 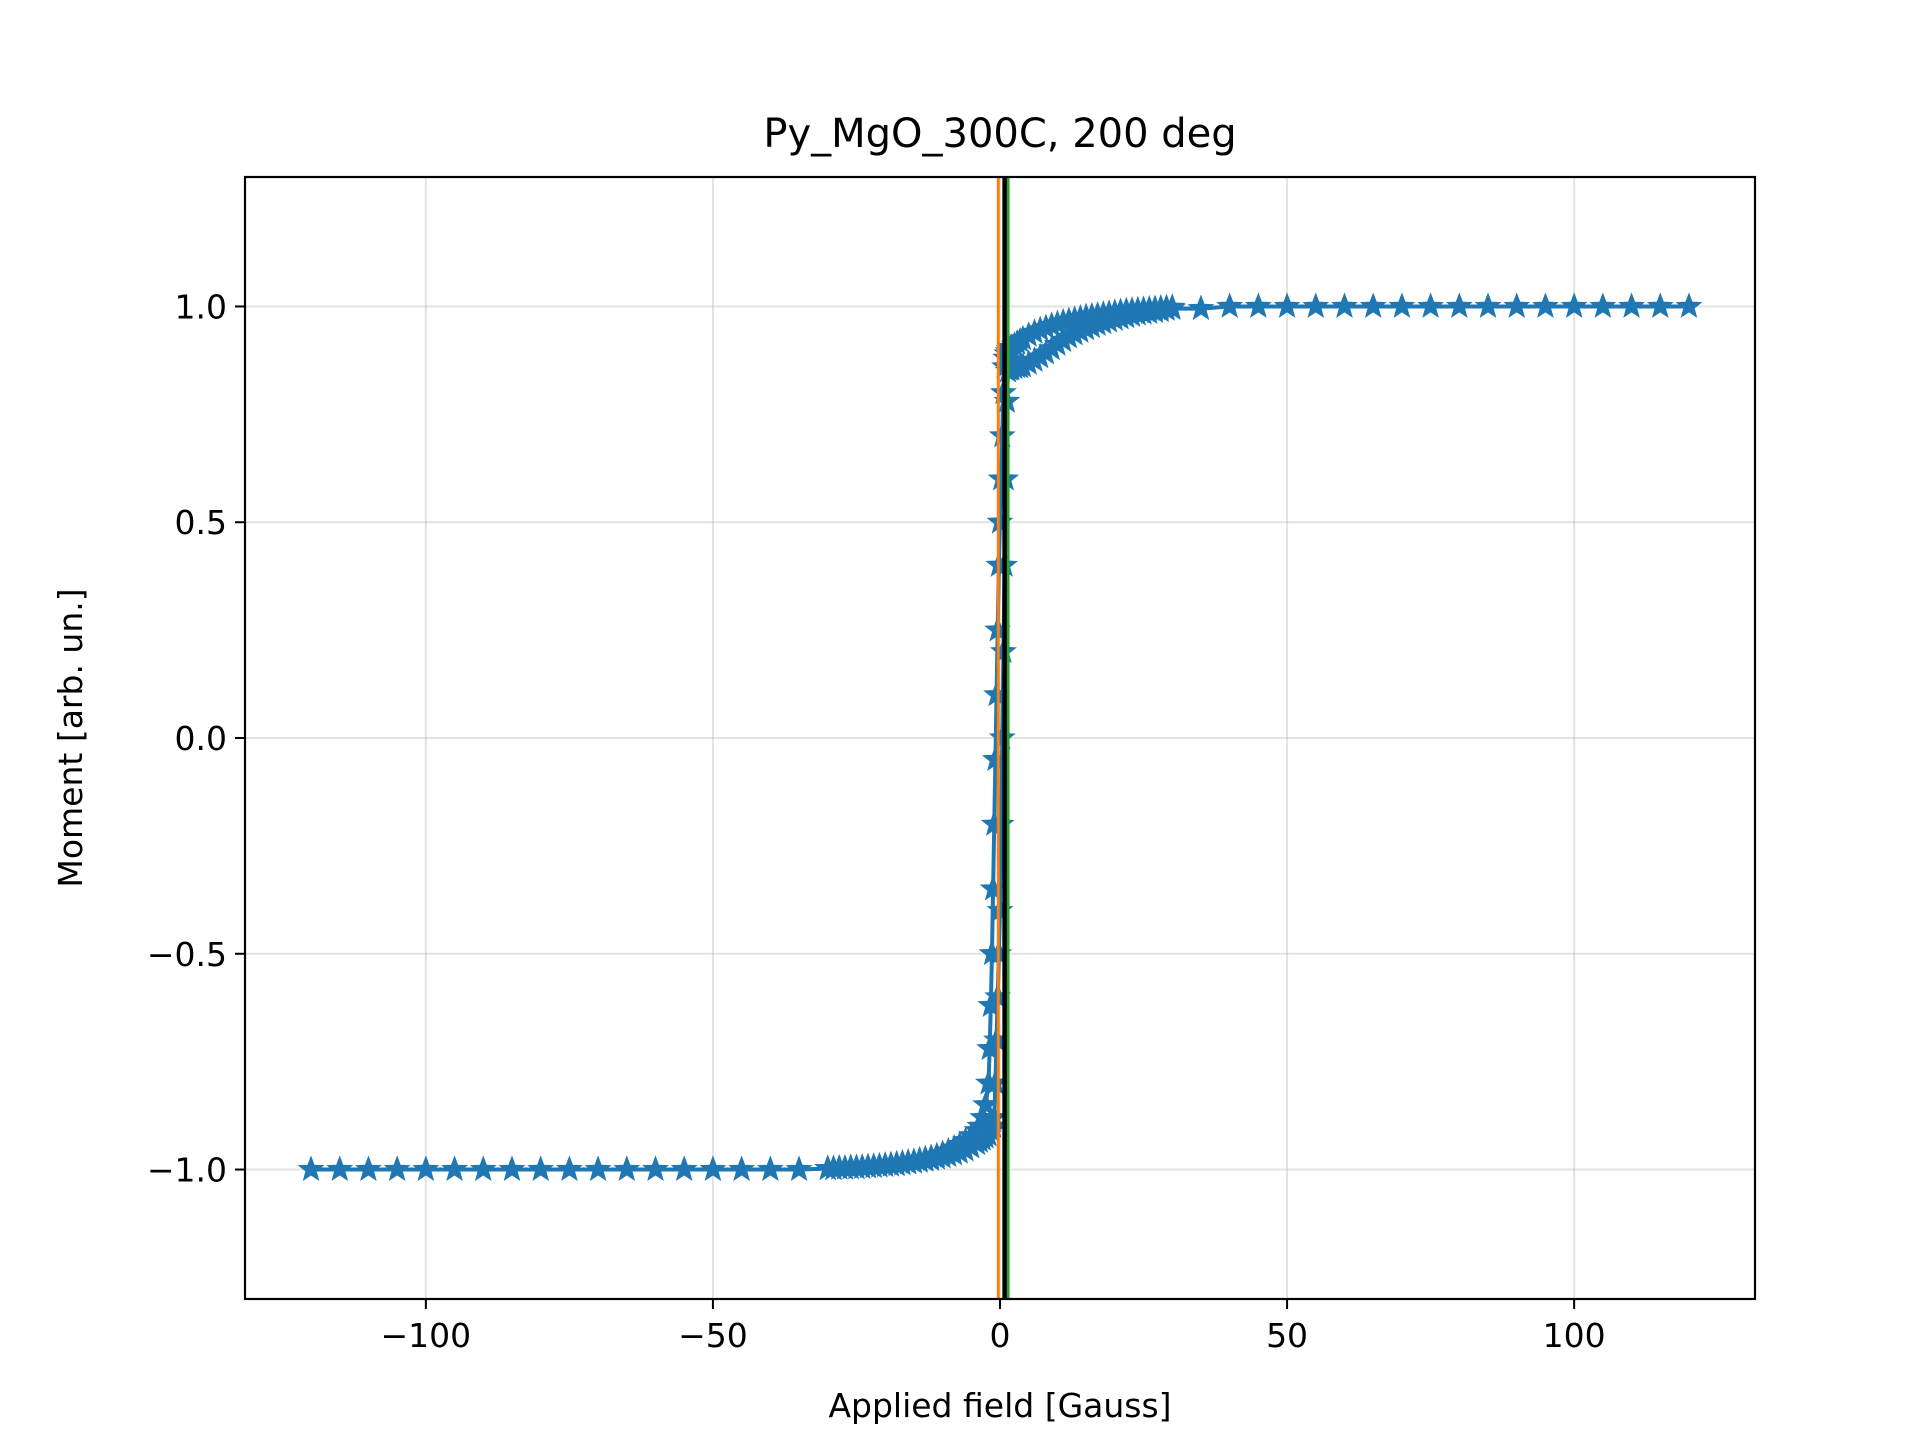 I want to click on x-axis-ticks: −100 −50 0 50 100, so click(x=993, y=1327).